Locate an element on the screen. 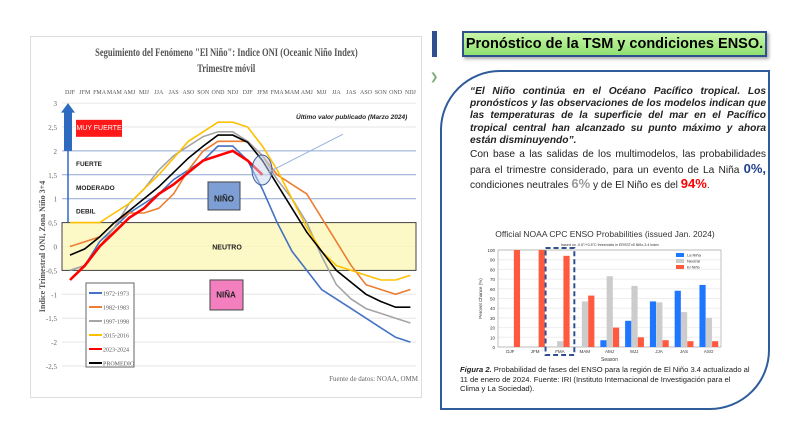 The image size is (799, 445). bar-MAM-El Niño is located at coordinates (591, 321).